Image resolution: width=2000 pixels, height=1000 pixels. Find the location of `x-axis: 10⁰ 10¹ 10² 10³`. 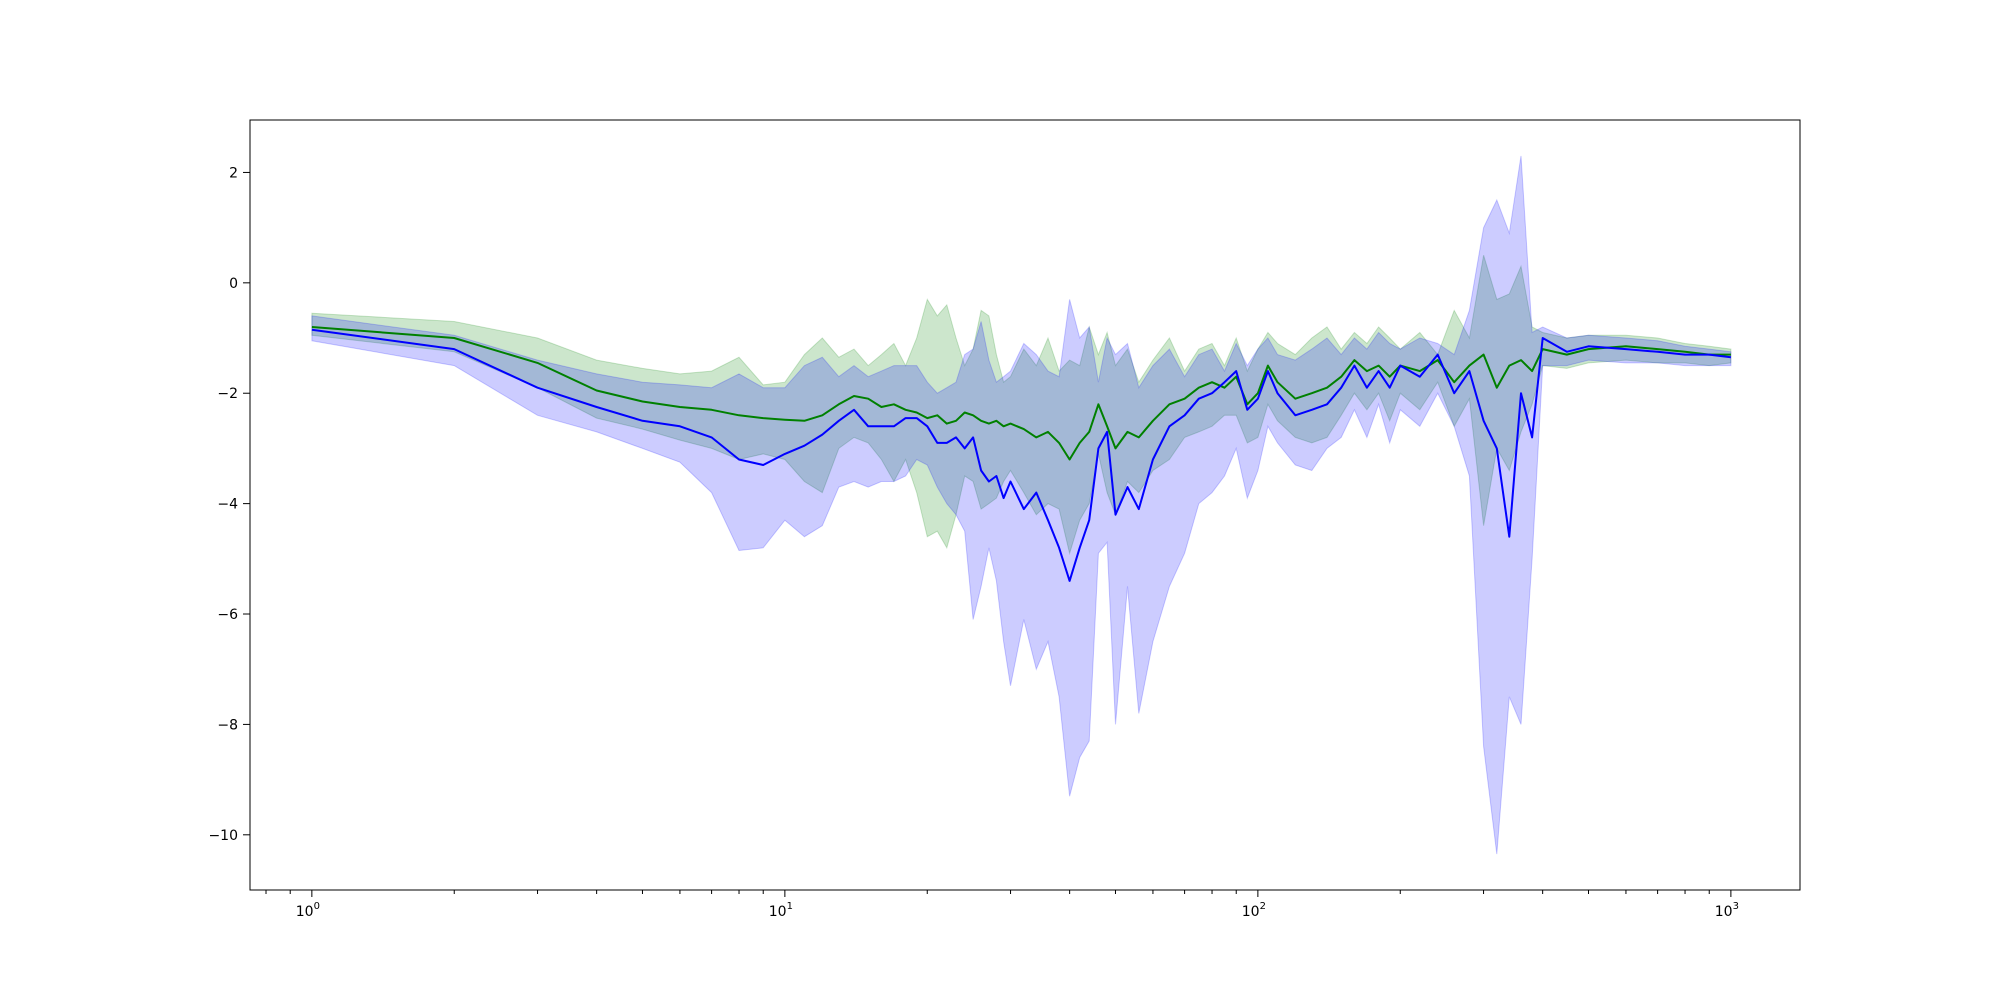

x-axis: 10⁰ 10¹ 10² 10³ is located at coordinates (1002, 905).